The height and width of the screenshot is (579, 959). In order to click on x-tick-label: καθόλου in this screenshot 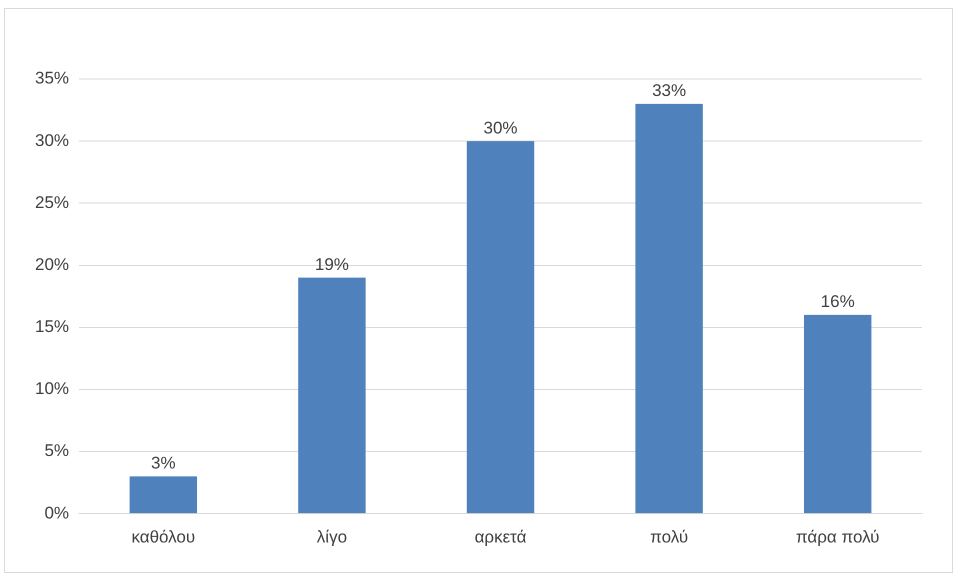, I will do `click(163, 536)`.